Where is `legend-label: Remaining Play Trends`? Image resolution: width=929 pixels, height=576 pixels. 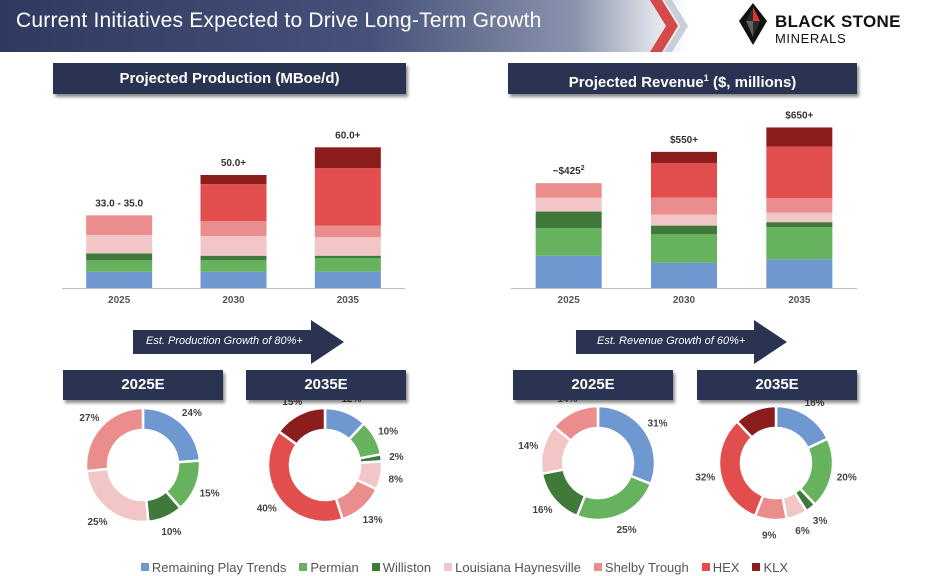
legend-label: Remaining Play Trends is located at coordinates (219, 567).